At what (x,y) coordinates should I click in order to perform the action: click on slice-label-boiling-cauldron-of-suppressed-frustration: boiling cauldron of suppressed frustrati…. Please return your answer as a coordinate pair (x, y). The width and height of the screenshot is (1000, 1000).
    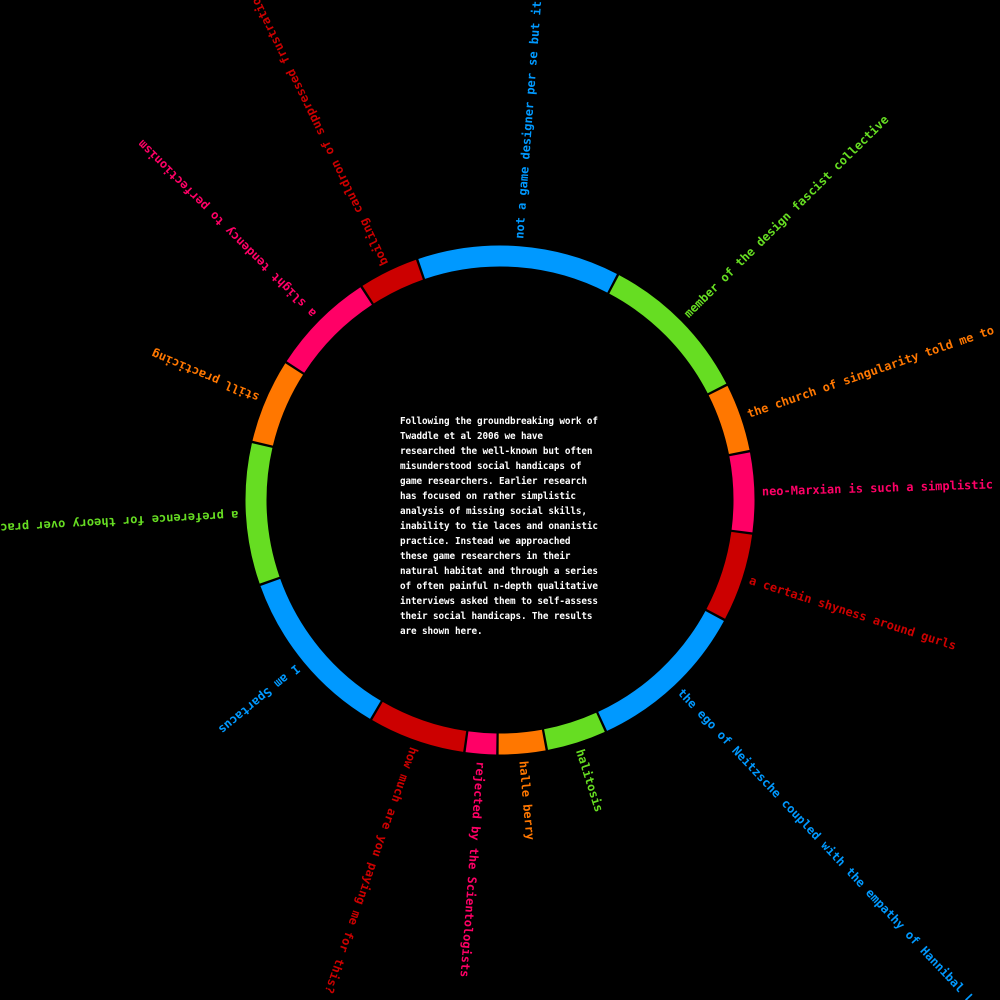
    Looking at the image, I should click on (318, 134).